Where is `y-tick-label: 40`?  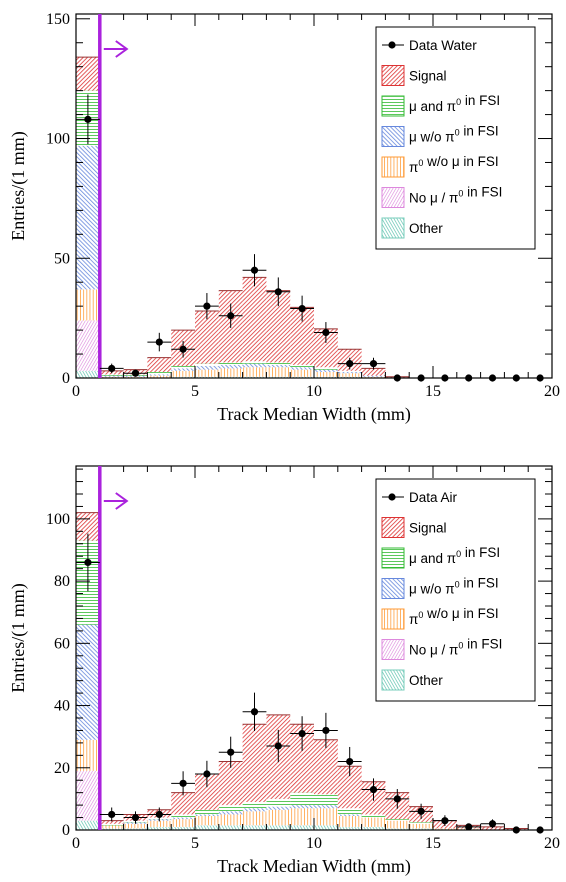
y-tick-label: 40 is located at coordinates (62, 706).